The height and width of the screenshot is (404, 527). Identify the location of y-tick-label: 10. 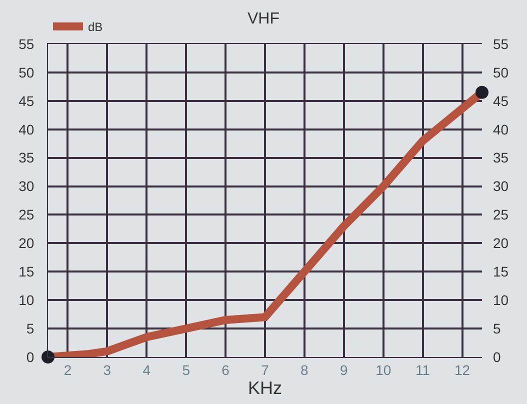
(26, 300).